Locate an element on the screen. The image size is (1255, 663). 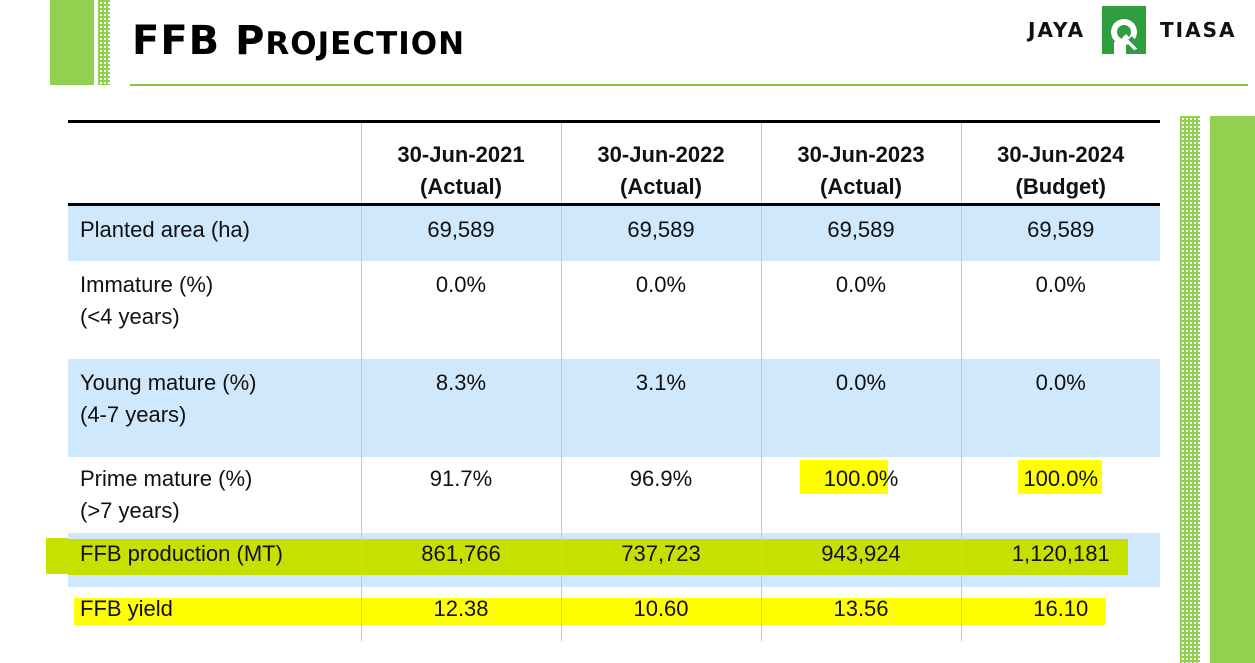
table-cell: 861,766 is located at coordinates (460, 559).